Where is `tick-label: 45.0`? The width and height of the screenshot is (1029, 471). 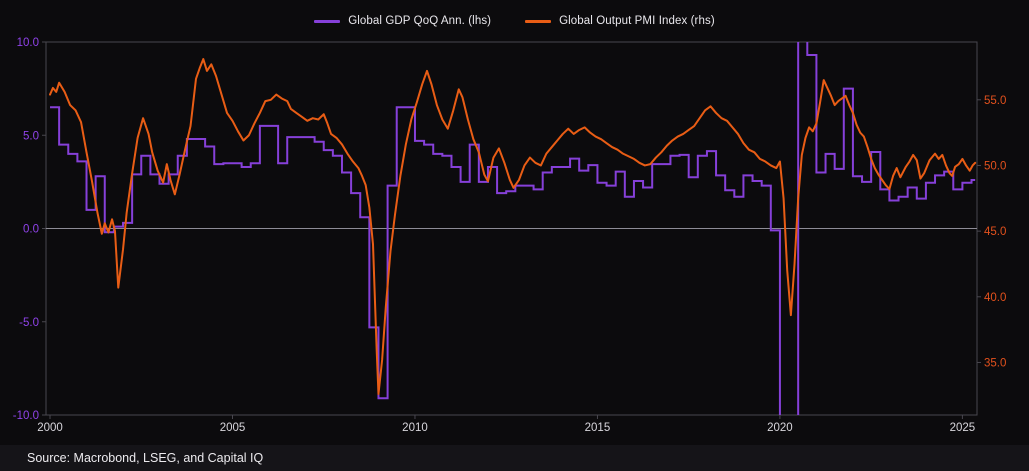 tick-label: 45.0 is located at coordinates (995, 232).